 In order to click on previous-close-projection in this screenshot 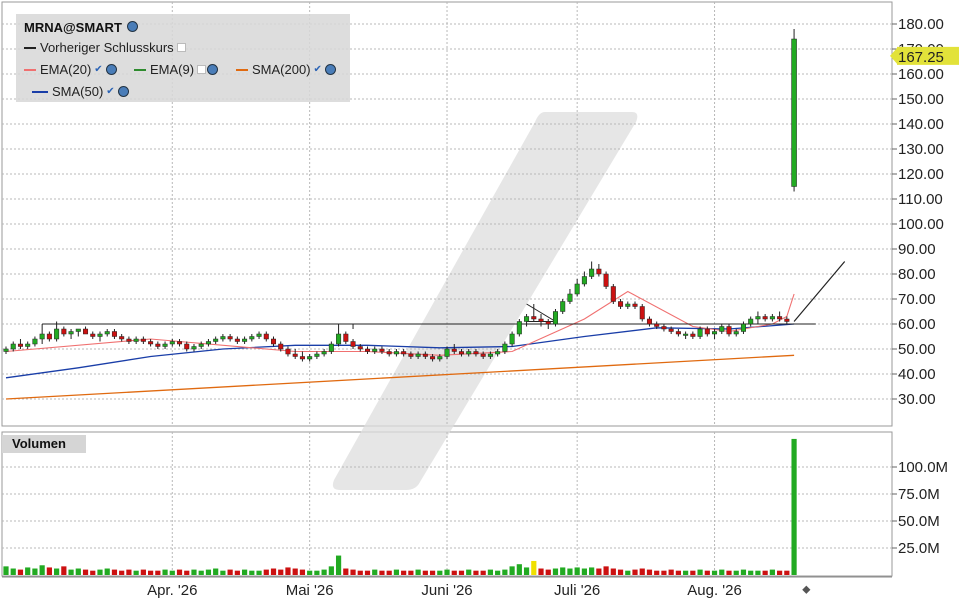, I will do `click(819, 291)`.